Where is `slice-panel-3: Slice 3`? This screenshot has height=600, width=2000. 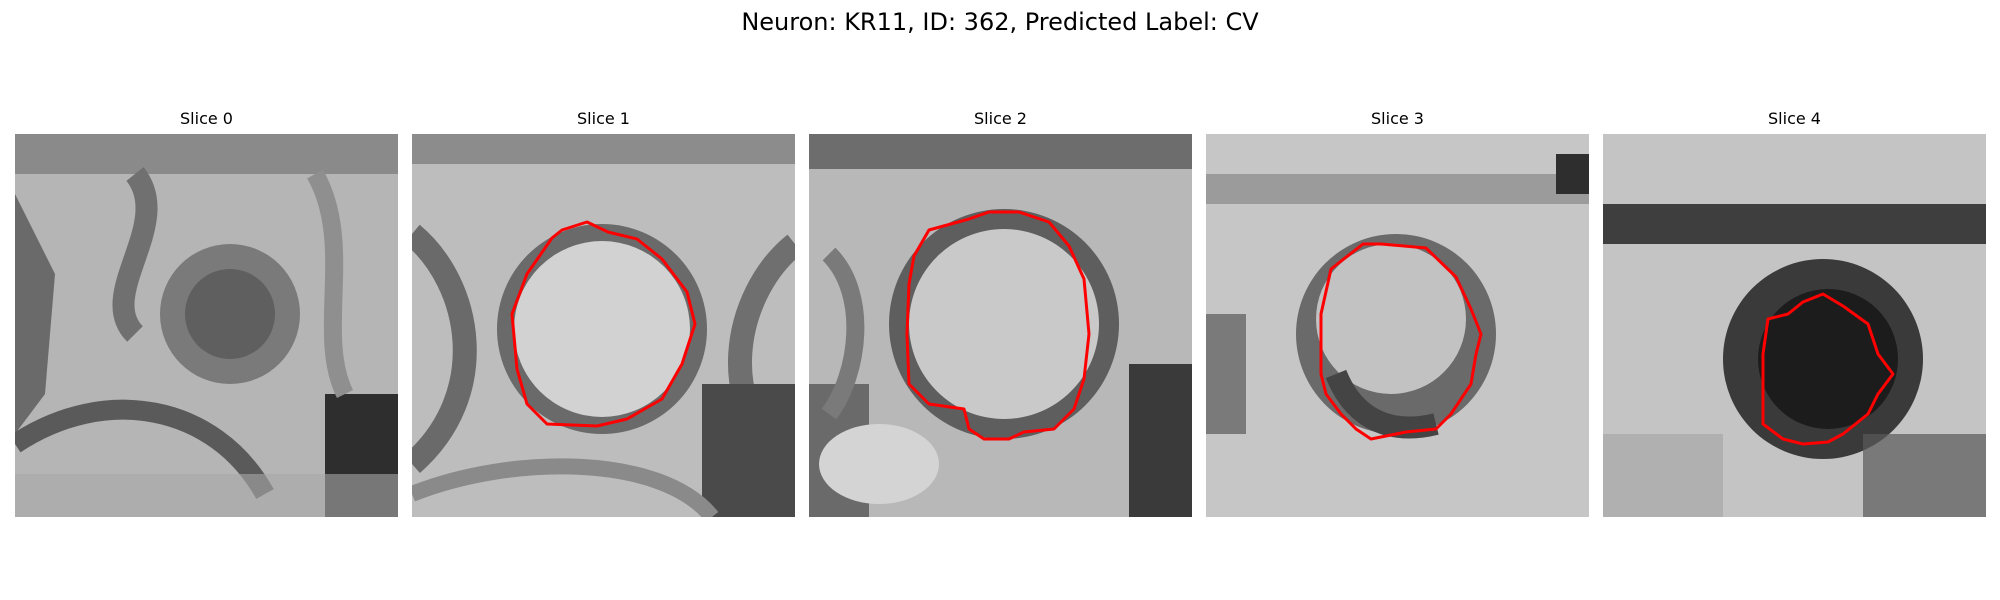 slice-panel-3: Slice 3 is located at coordinates (1397, 312).